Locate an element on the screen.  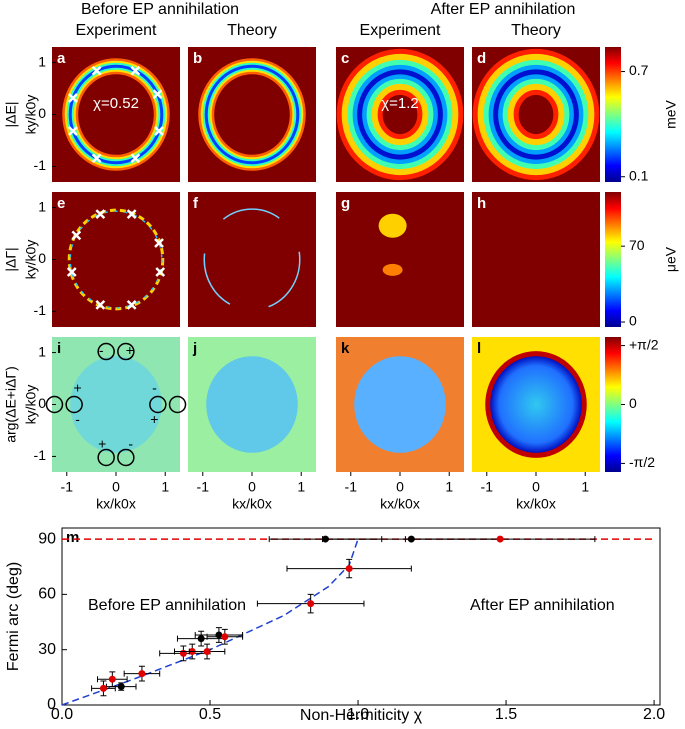
colorbar-tick-label: 0.7 is located at coordinates (639, 70).